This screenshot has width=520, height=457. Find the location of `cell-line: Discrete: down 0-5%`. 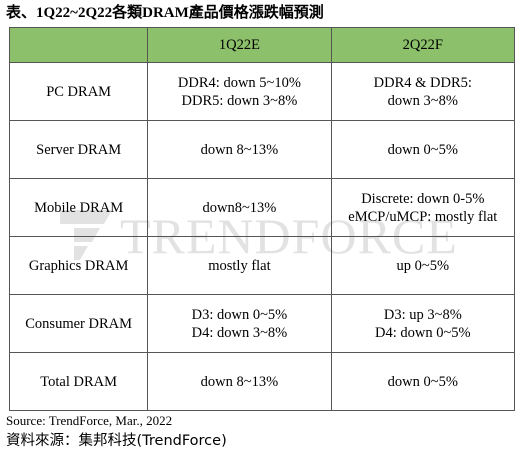

cell-line: Discrete: down 0-5% is located at coordinates (423, 198).